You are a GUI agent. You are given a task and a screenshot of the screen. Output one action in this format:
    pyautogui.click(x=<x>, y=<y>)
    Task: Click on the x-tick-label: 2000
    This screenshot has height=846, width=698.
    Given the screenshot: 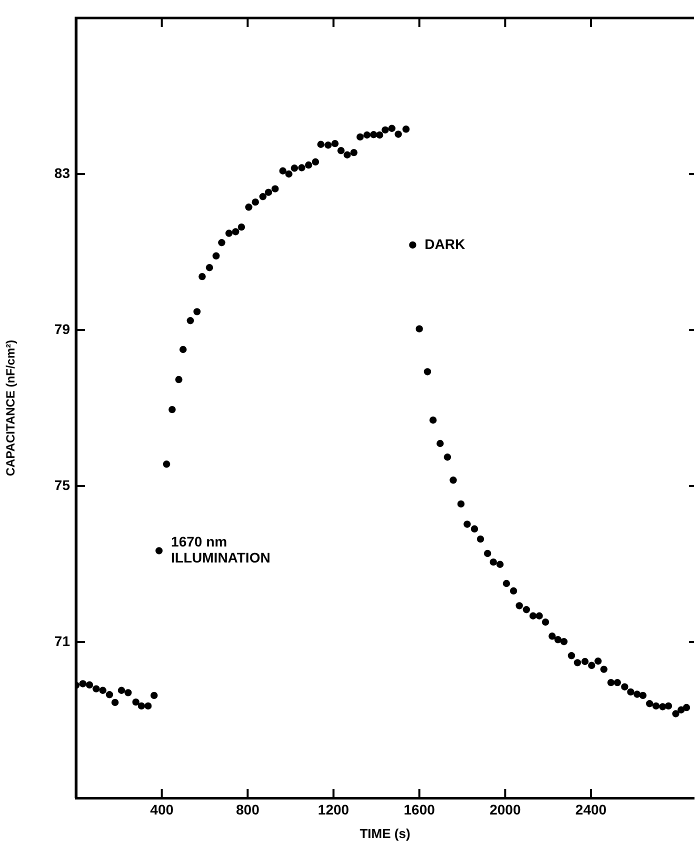 What is the action you would take?
    pyautogui.click(x=505, y=809)
    